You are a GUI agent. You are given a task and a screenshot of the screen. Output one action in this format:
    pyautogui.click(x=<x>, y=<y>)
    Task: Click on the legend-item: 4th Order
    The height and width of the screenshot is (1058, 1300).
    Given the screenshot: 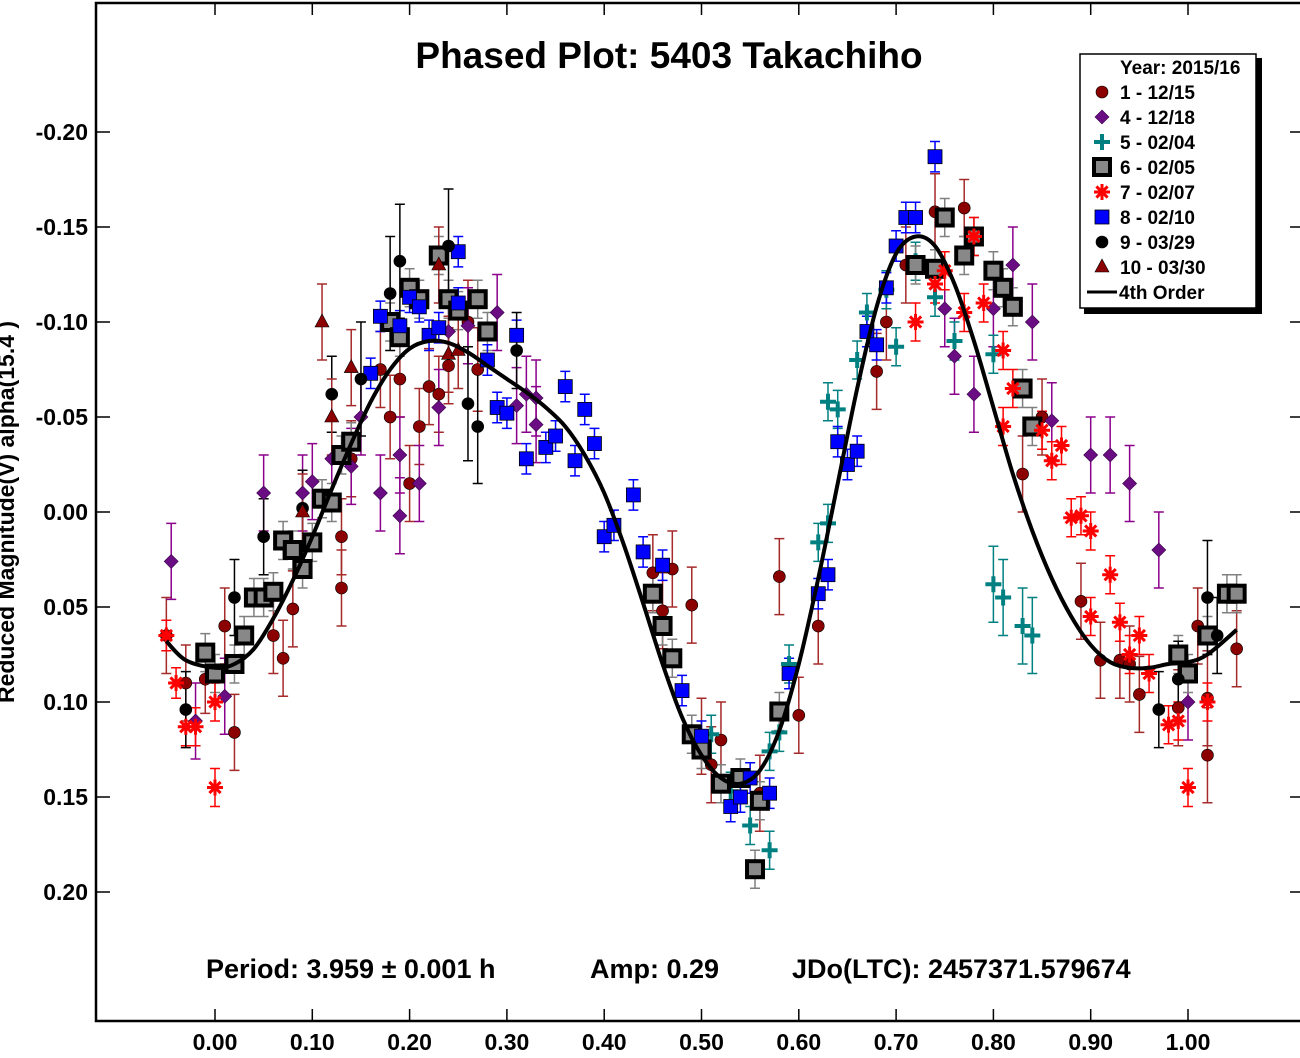 What is the action you would take?
    pyautogui.click(x=1146, y=293)
    